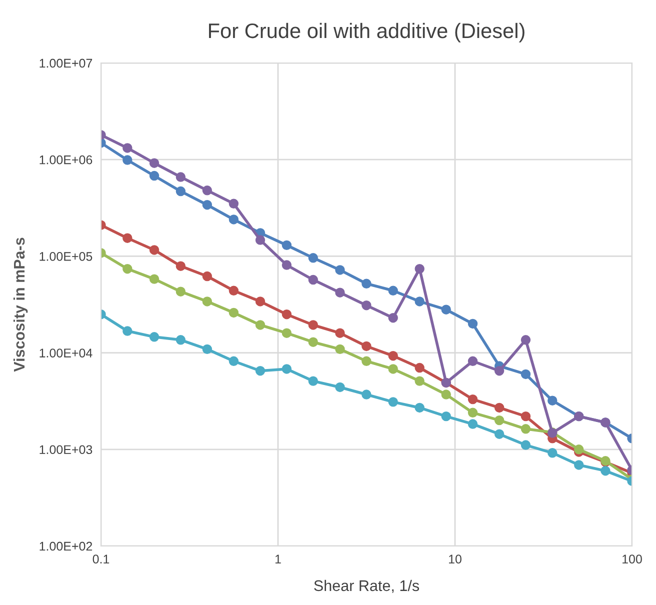  I want to click on x-tick-label: 0.1, so click(101, 559).